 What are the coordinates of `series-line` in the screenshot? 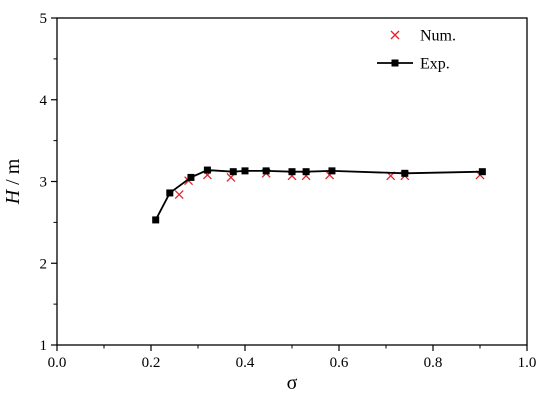 It's located at (318, 195).